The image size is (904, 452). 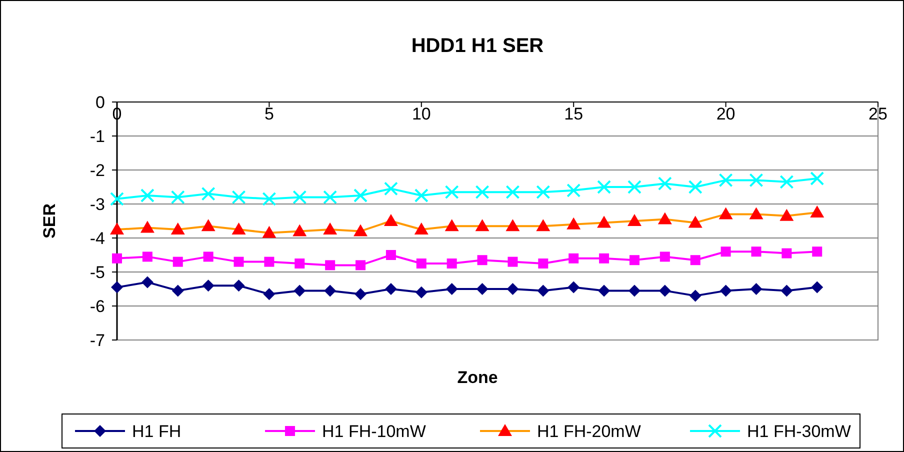 I want to click on legend-label: H1 FH-10mW, so click(x=374, y=431).